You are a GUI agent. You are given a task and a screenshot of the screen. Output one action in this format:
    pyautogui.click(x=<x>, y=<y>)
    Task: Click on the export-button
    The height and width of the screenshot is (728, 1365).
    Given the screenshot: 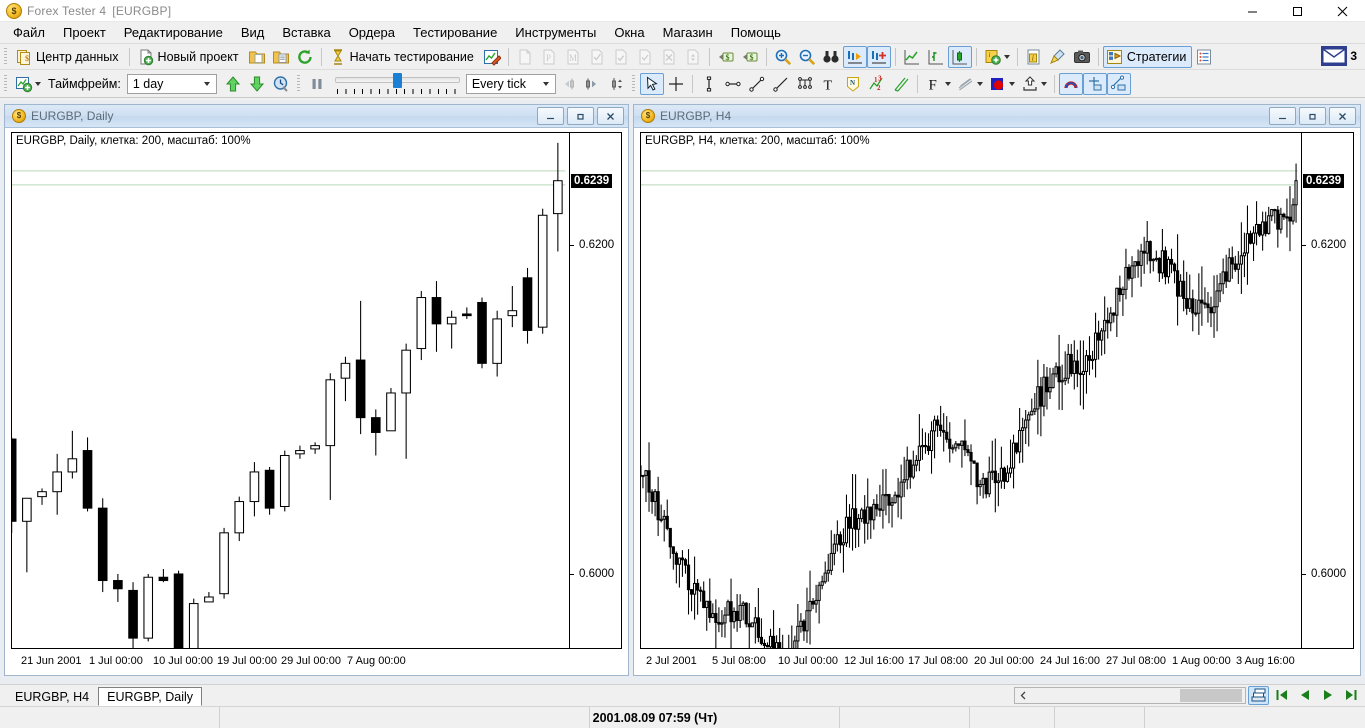 What is the action you would take?
    pyautogui.click(x=1034, y=84)
    